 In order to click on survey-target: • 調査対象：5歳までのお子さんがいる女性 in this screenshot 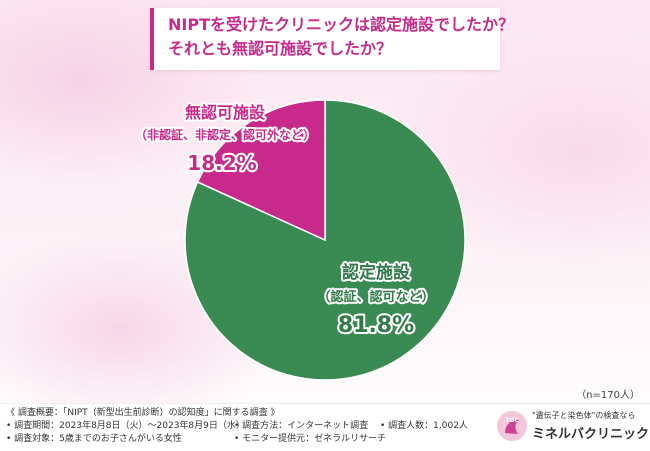, I will do `click(94, 439)`.